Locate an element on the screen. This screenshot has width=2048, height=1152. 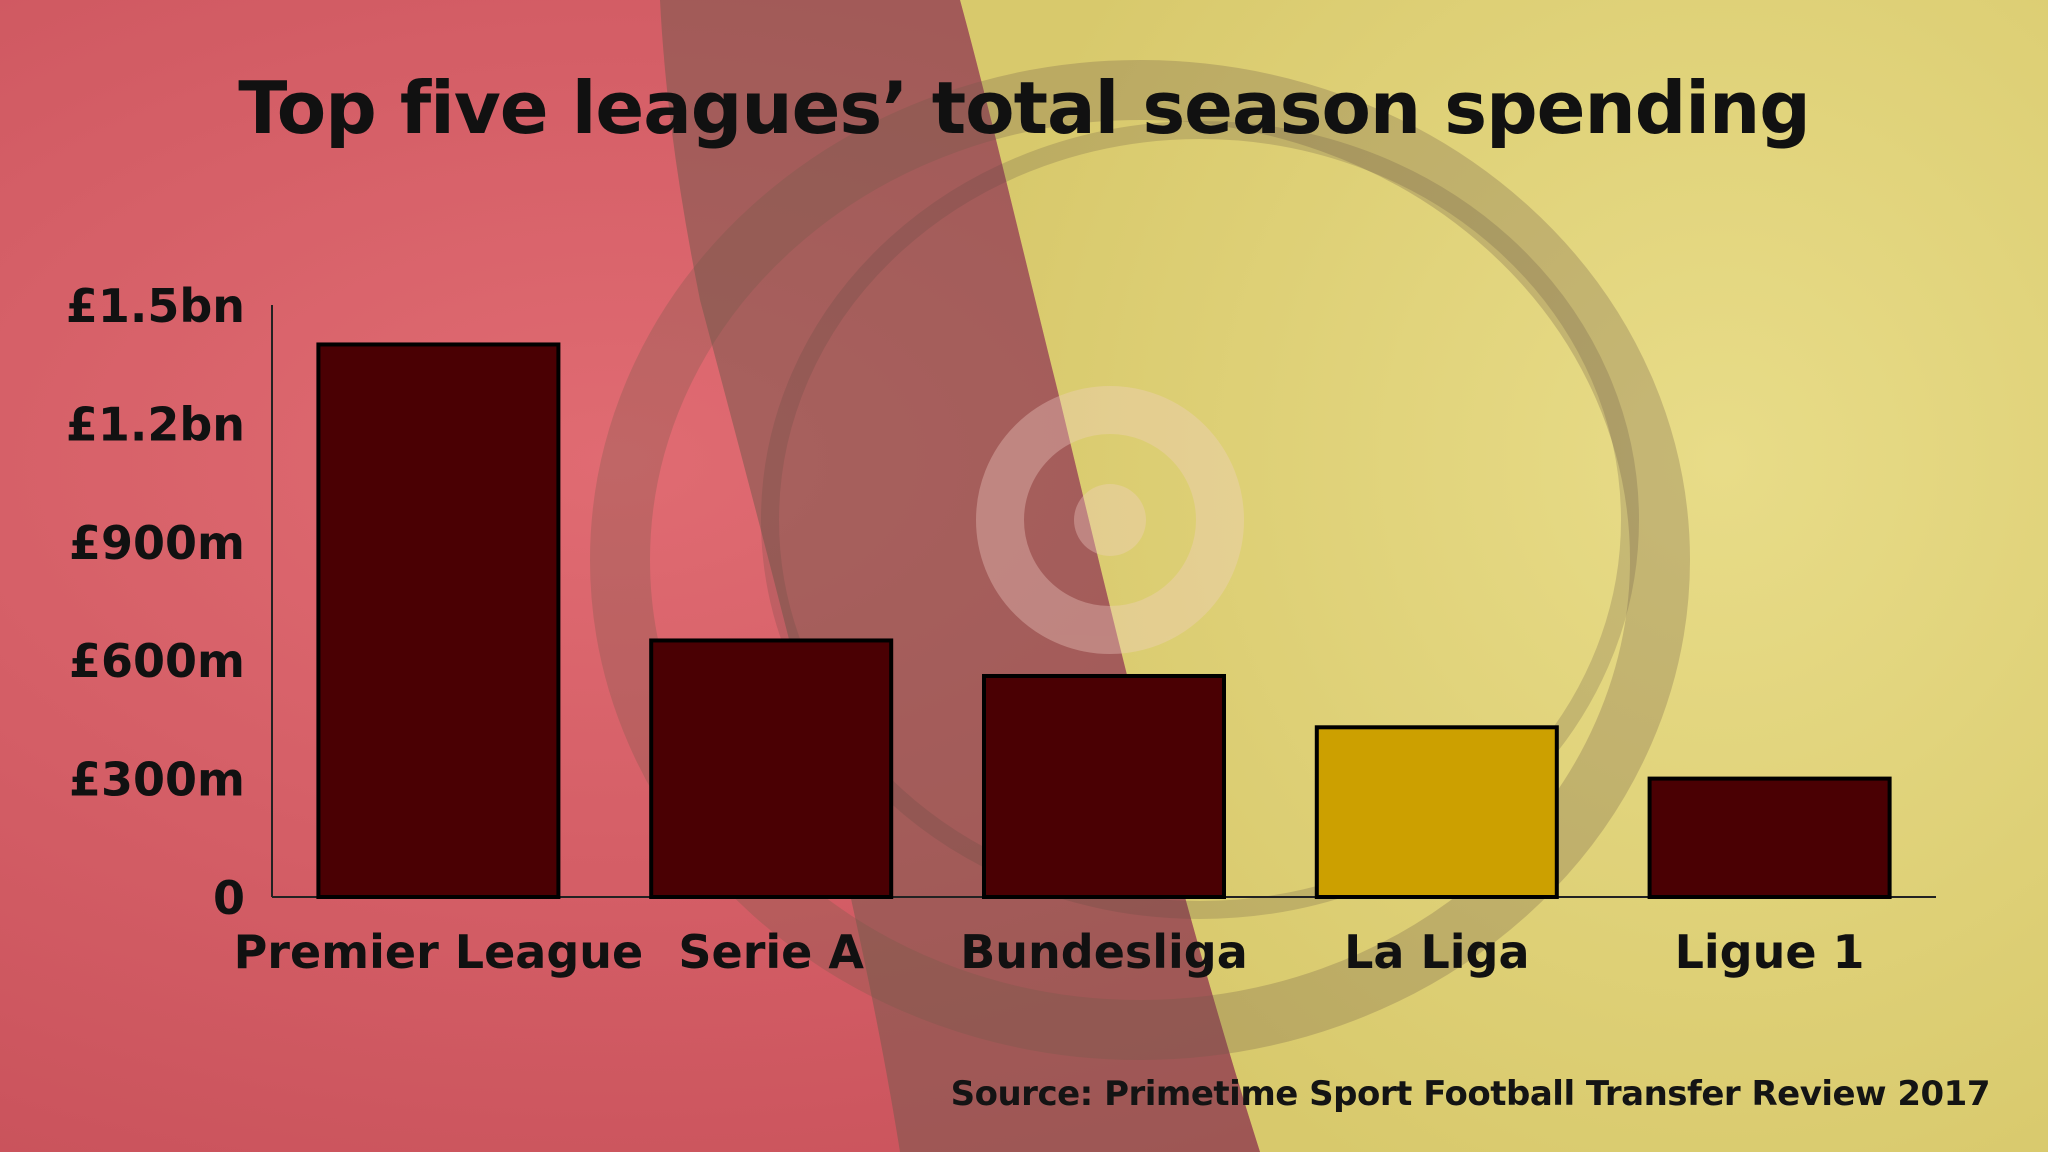
bar-serie-a is located at coordinates (771, 768).